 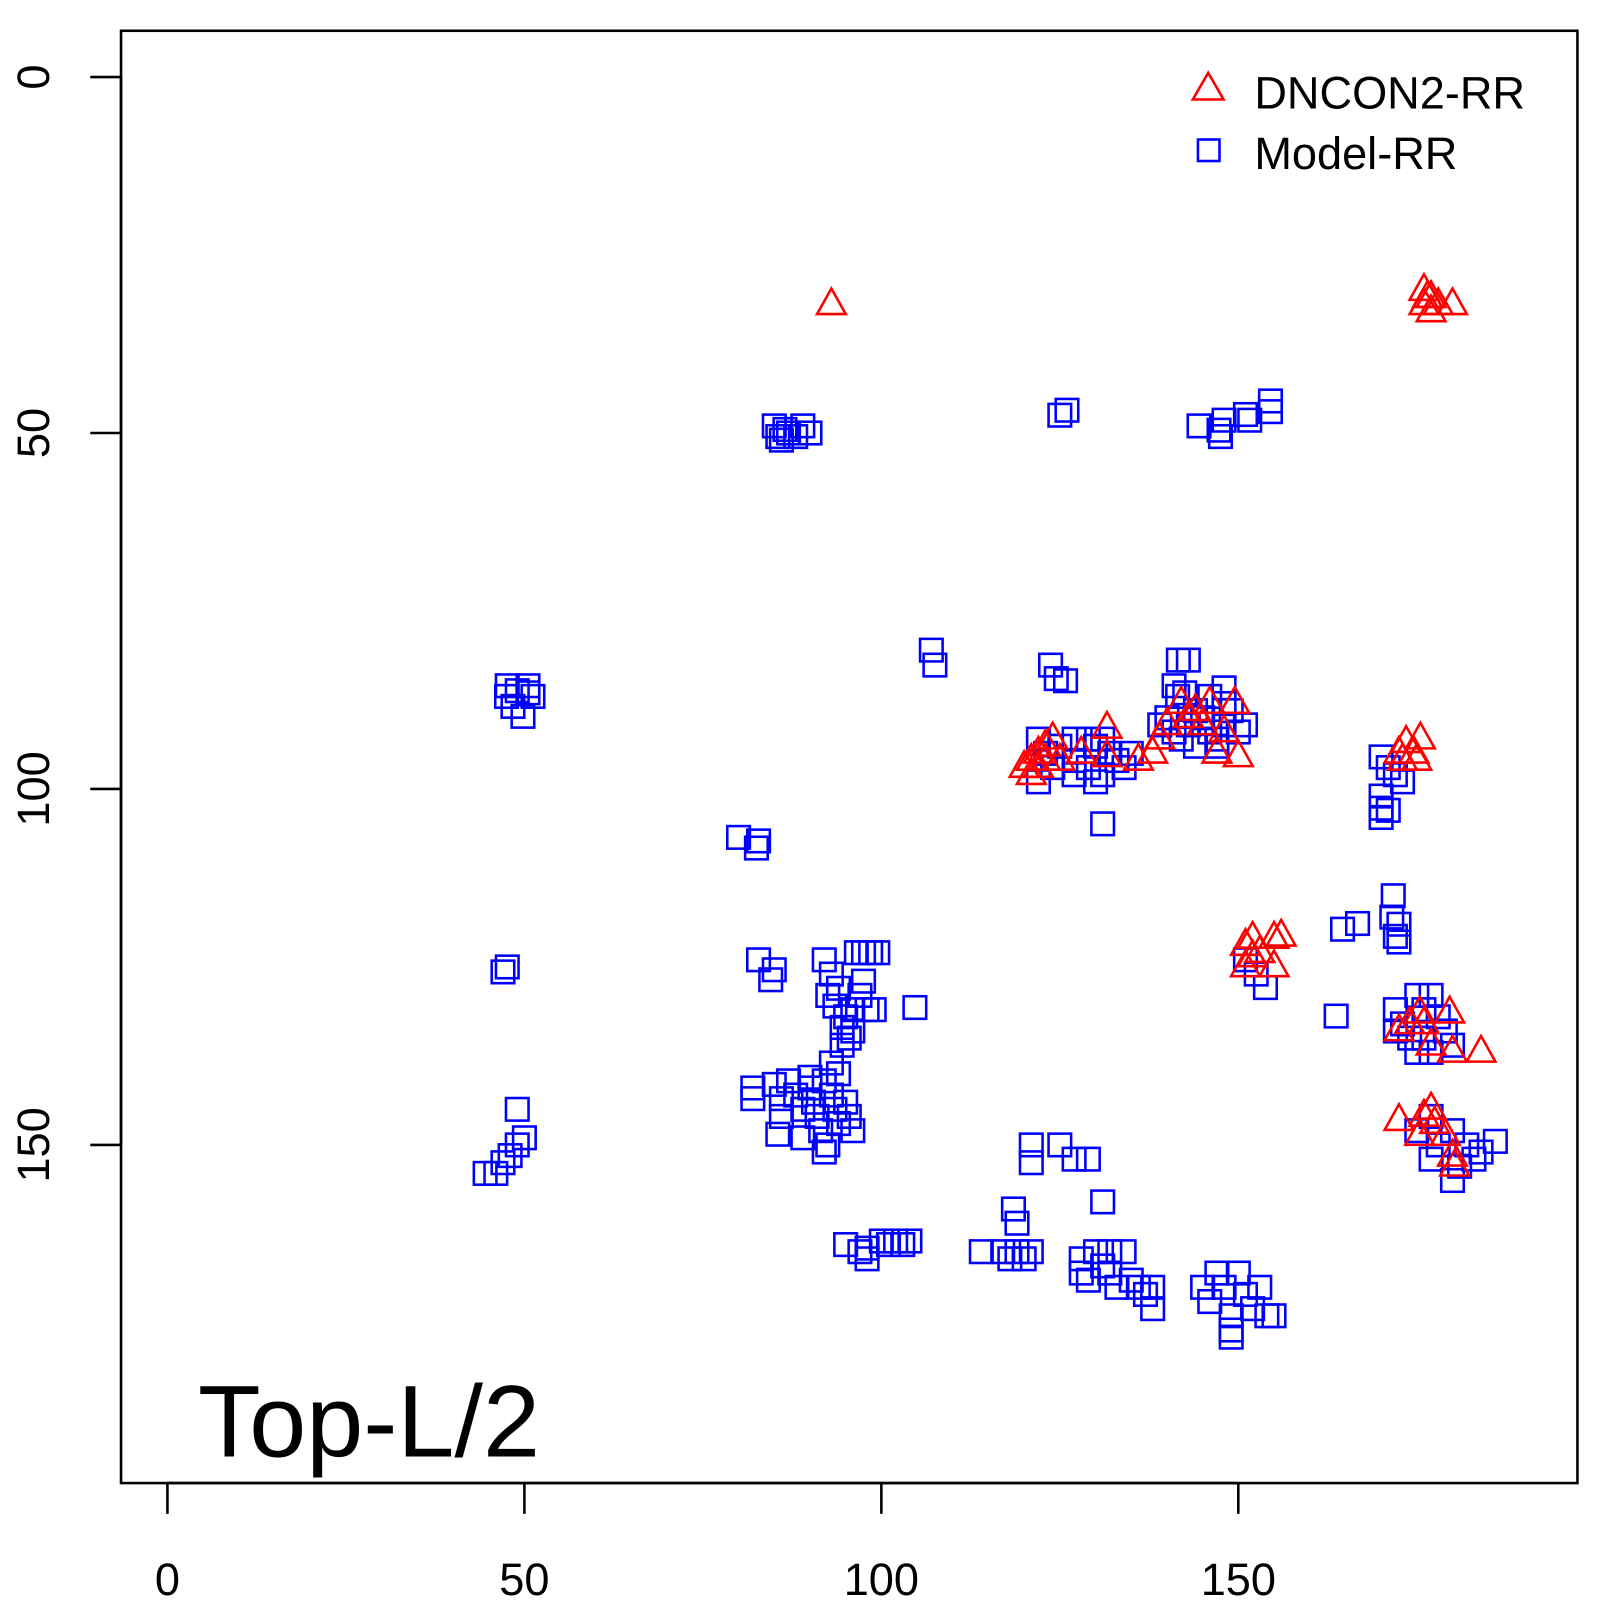 What do you see at coordinates (524, 1577) in the screenshot?
I see `x-tick-label: 50` at bounding box center [524, 1577].